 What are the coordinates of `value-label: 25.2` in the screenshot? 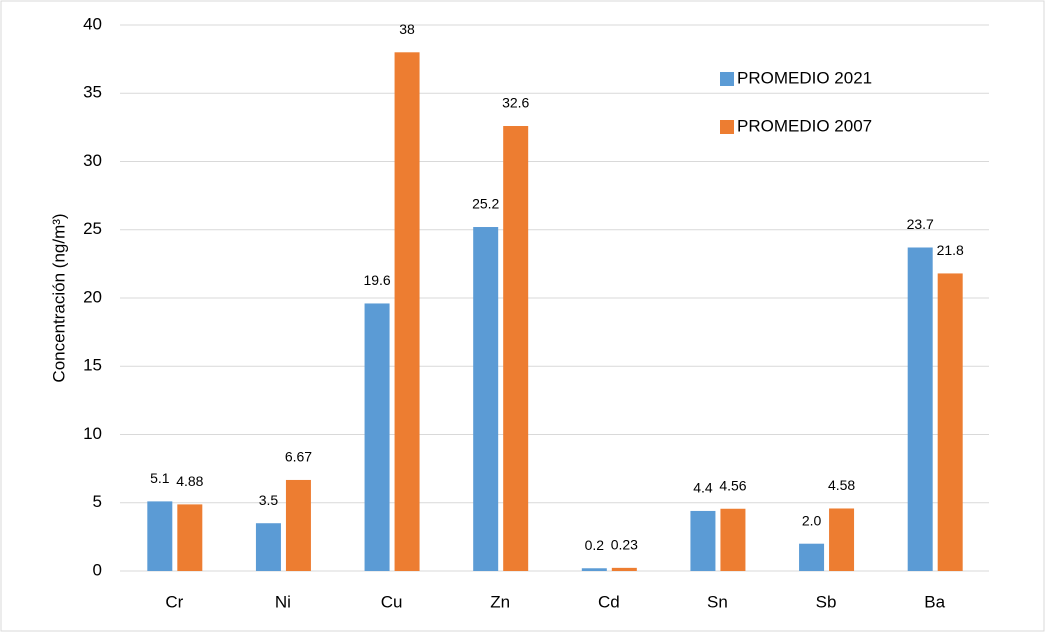 It's located at (485, 204).